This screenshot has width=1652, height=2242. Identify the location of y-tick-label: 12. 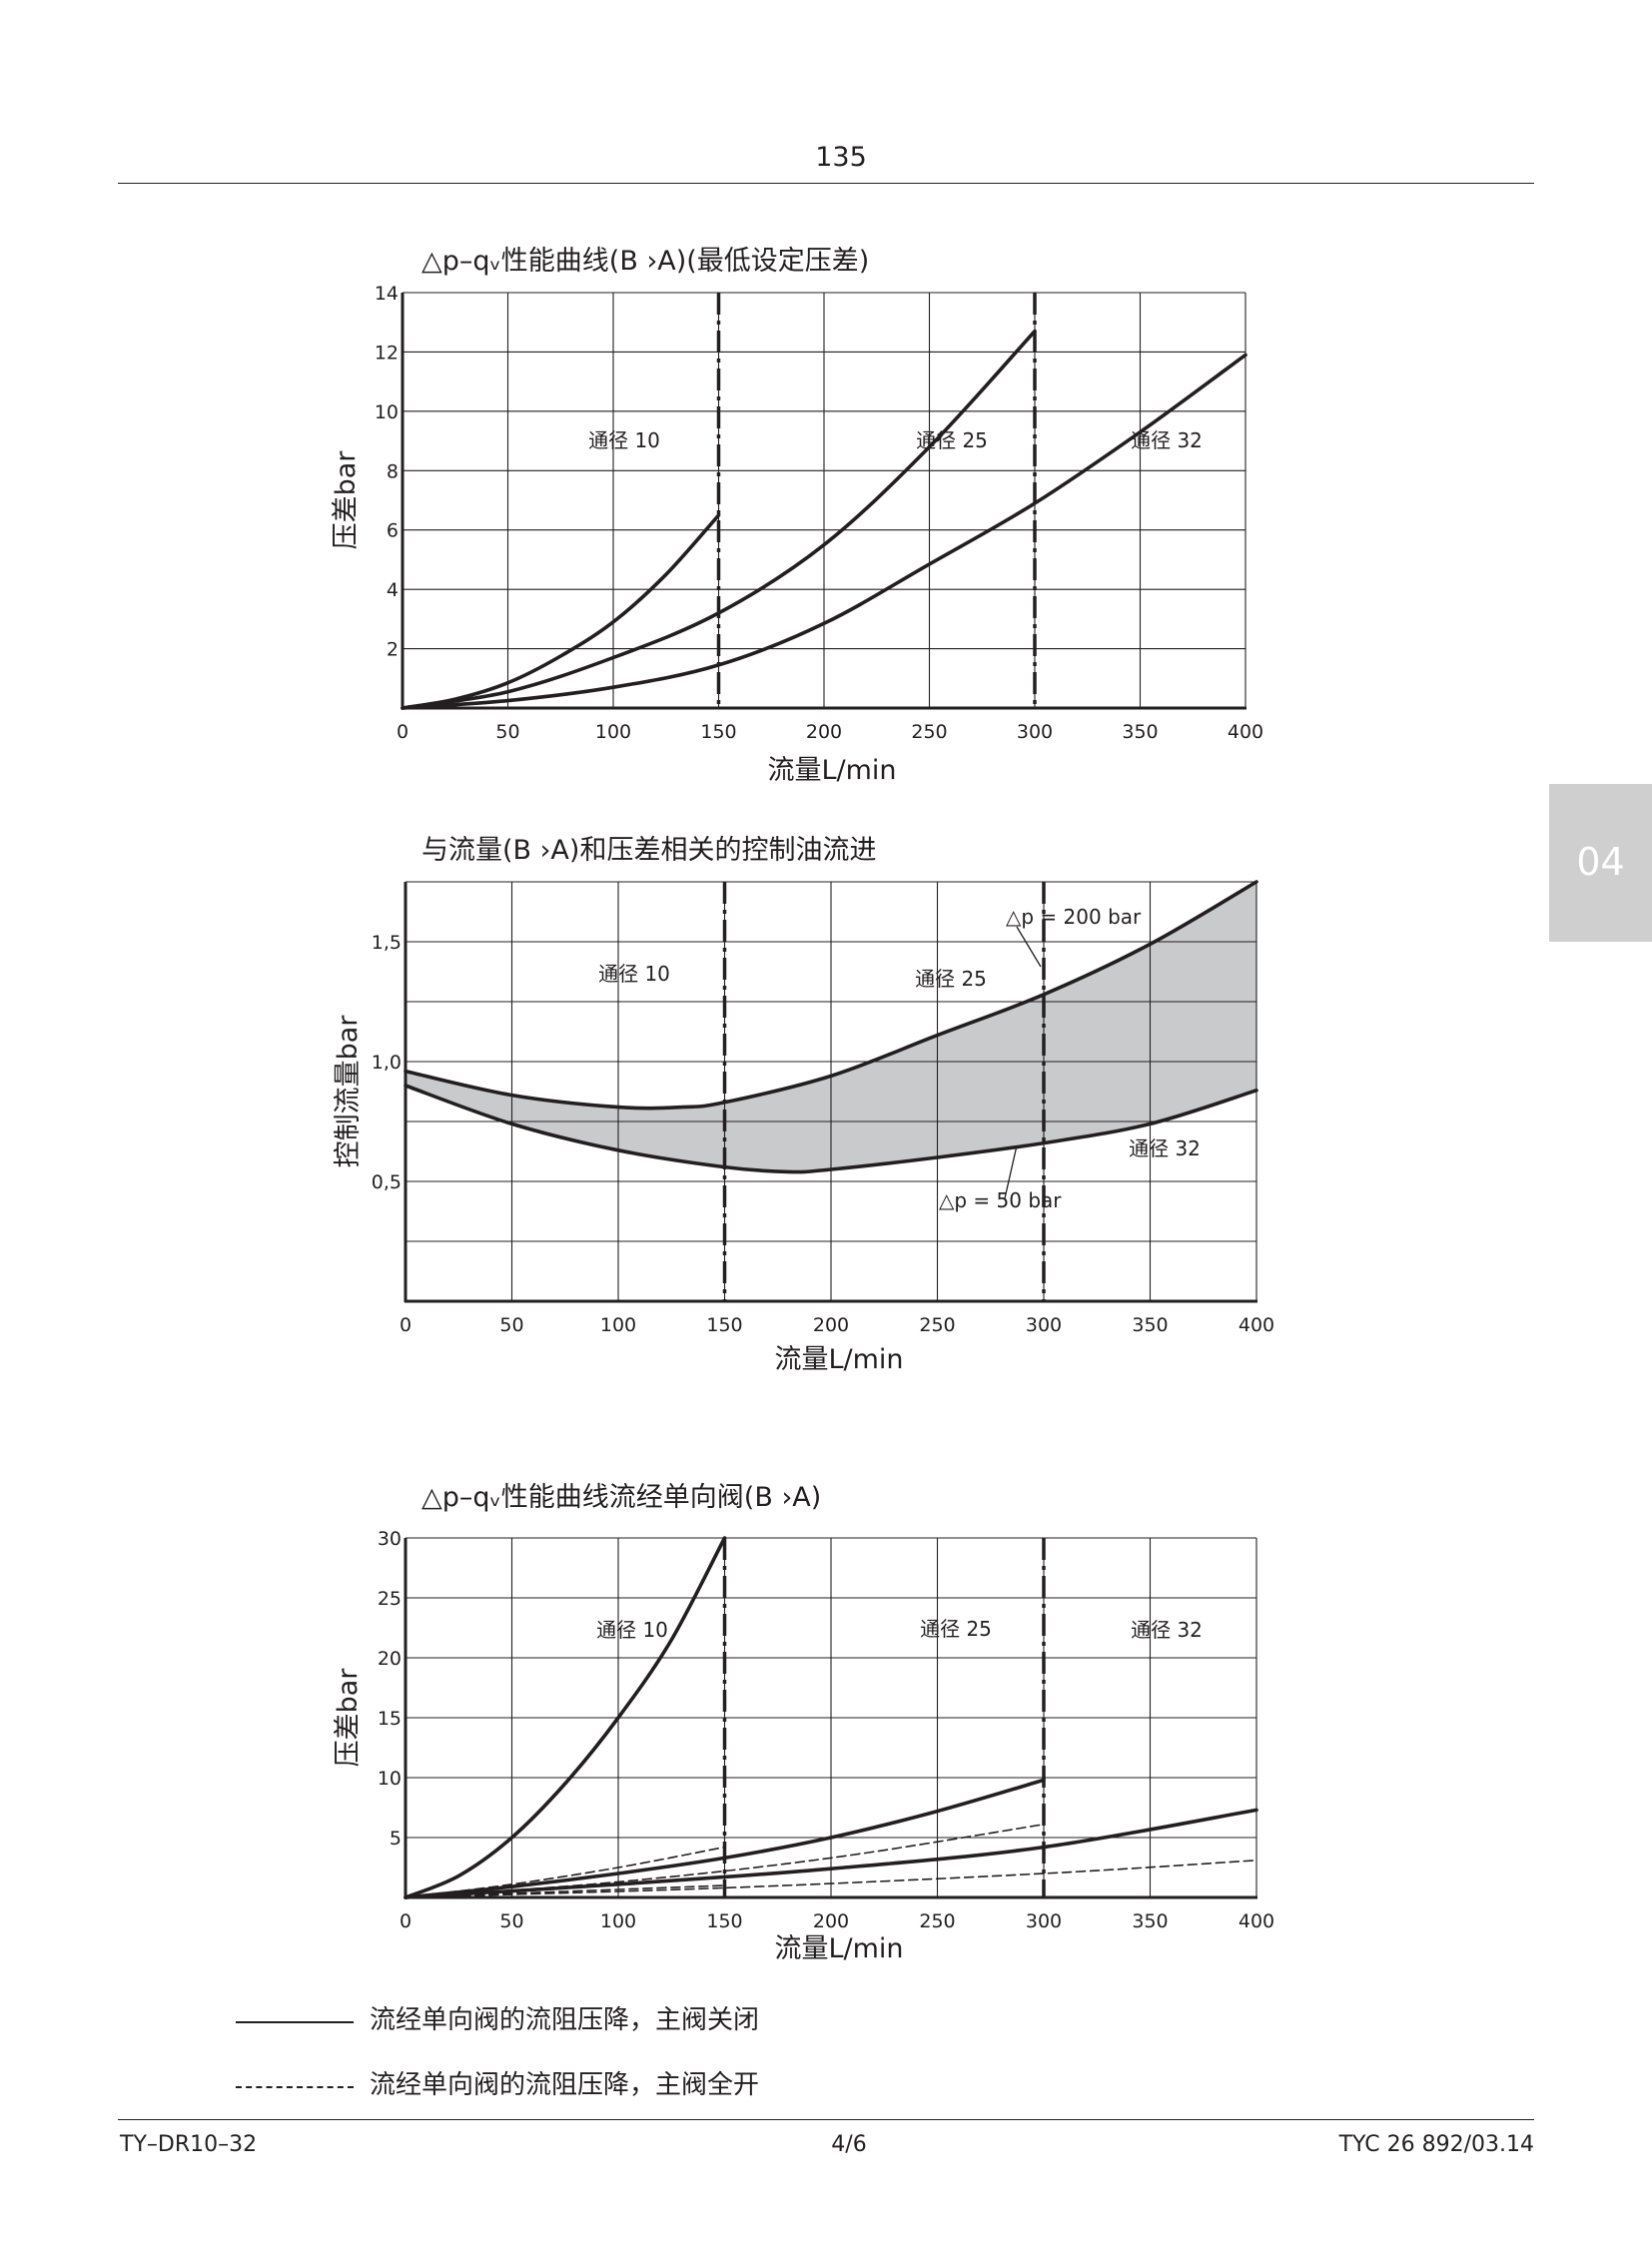
(387, 353).